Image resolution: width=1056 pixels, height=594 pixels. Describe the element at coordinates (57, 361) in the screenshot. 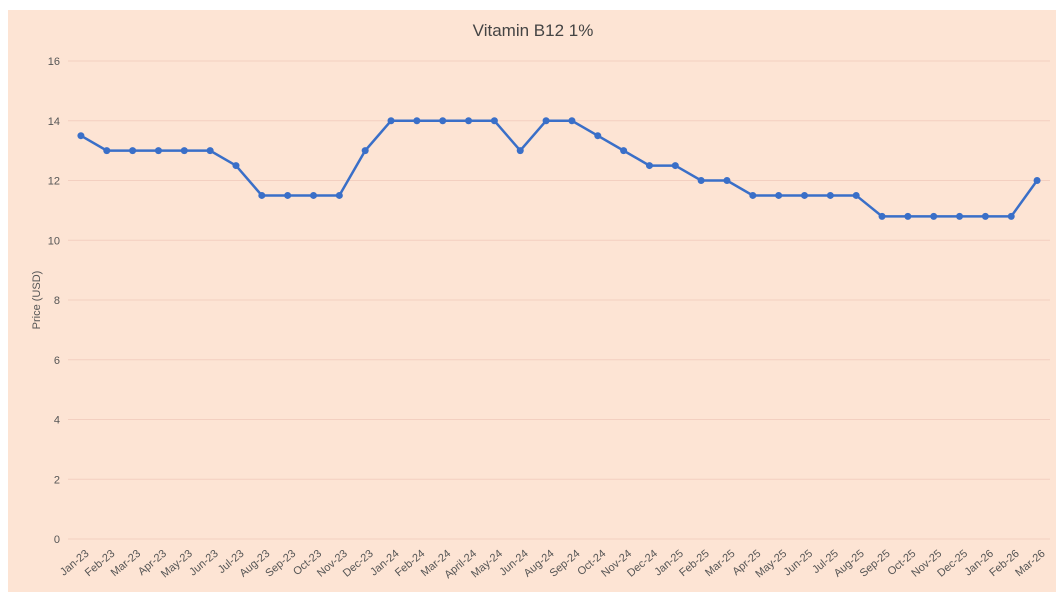

I see `y-tick-label: 6` at that location.